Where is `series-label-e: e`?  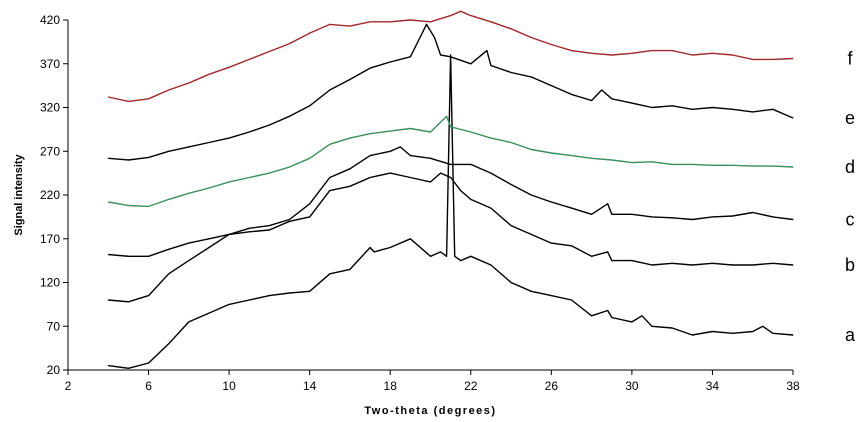
series-label-e: e is located at coordinates (850, 118).